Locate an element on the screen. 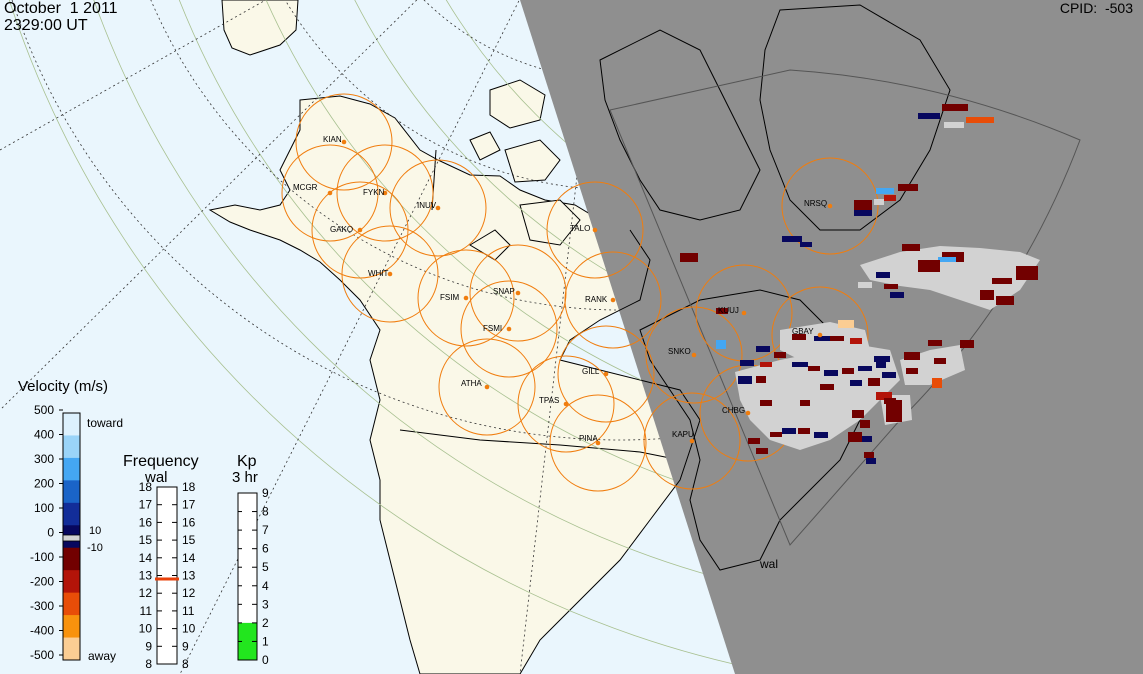 This screenshot has width=1143, height=674. station-label-gbay: GBAY is located at coordinates (803, 331).